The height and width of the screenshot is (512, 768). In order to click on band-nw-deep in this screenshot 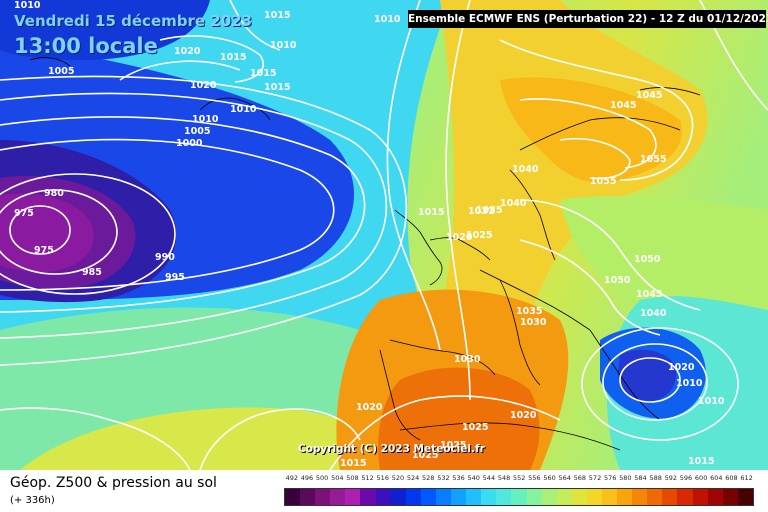, I will do `click(105, 30)`.